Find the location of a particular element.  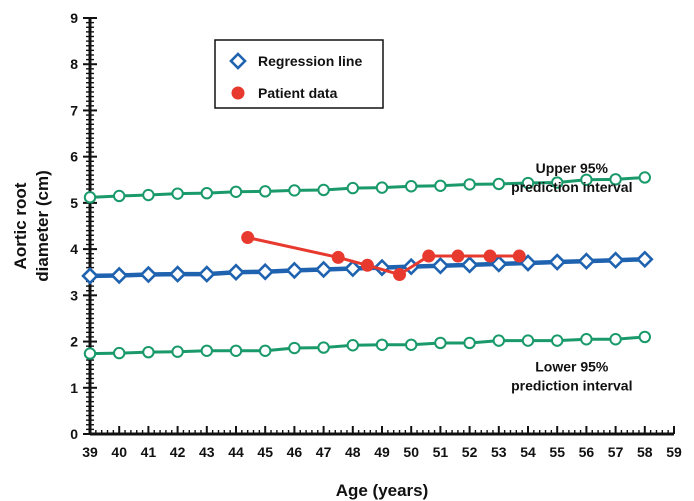

x-tick-label: 46 is located at coordinates (295, 452).